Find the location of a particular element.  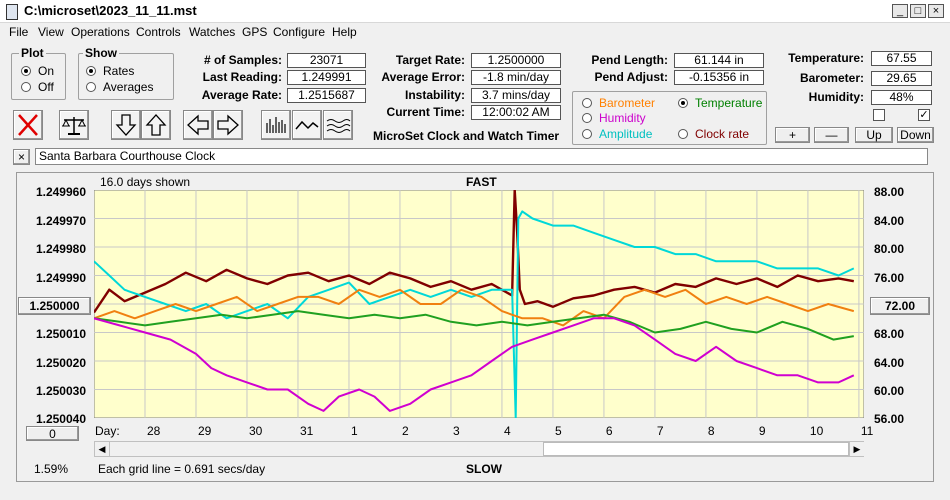

maximize-button: □ is located at coordinates (918, 11).